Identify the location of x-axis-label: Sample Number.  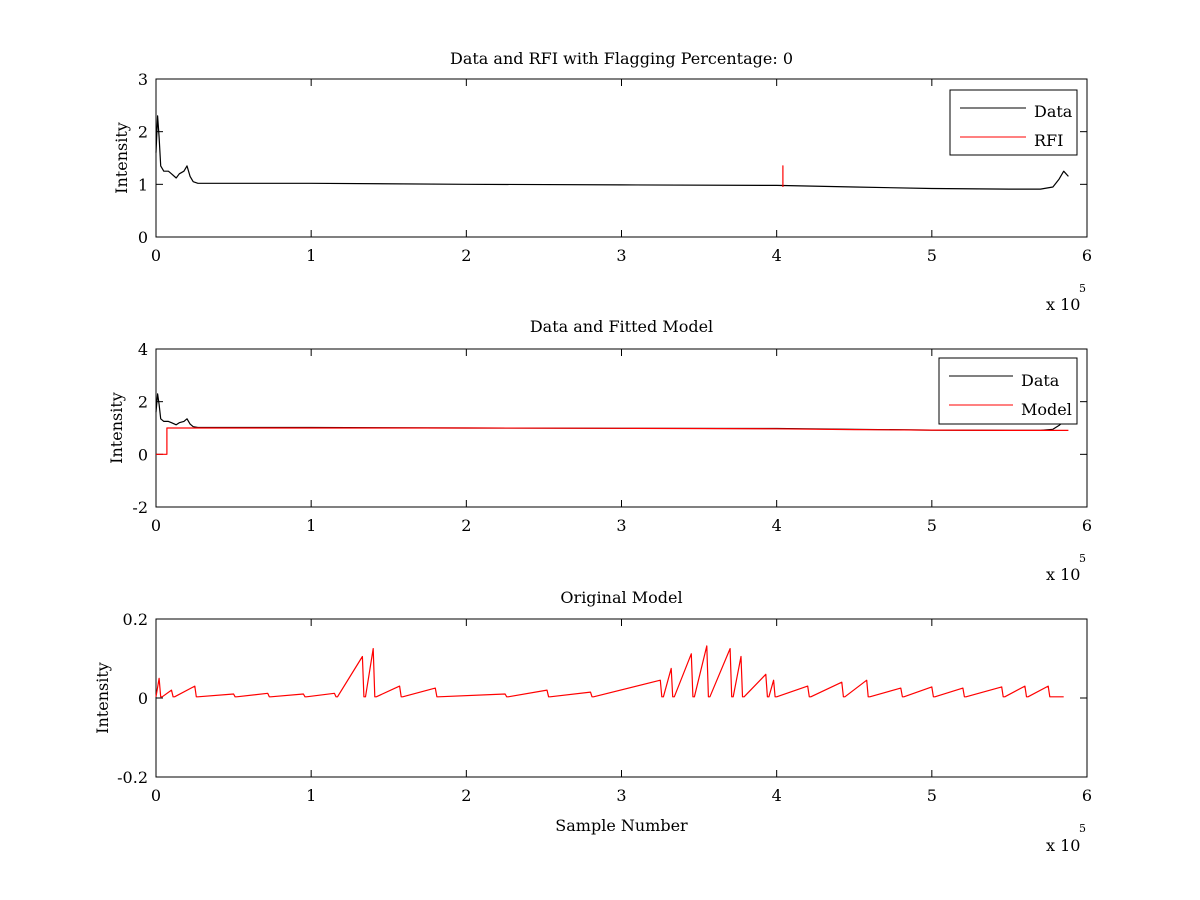
(621, 825).